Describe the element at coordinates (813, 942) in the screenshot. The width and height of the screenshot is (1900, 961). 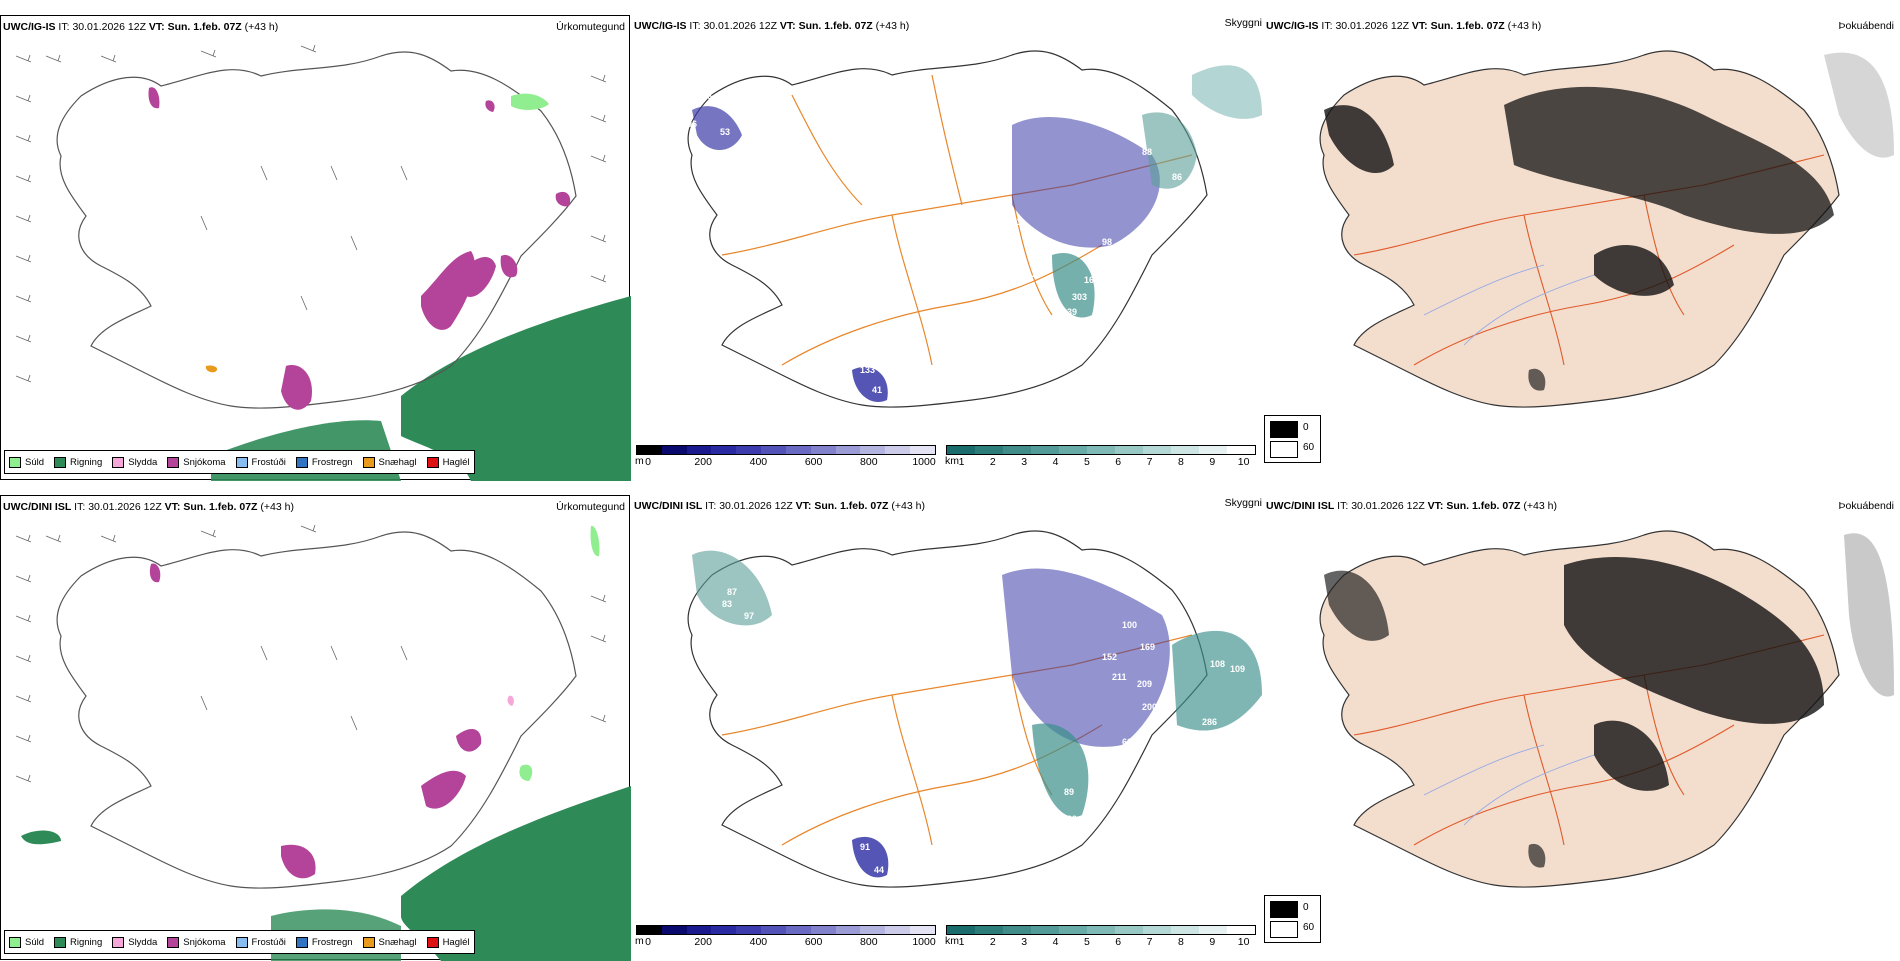
I see `colorbar-tick: 600` at that location.